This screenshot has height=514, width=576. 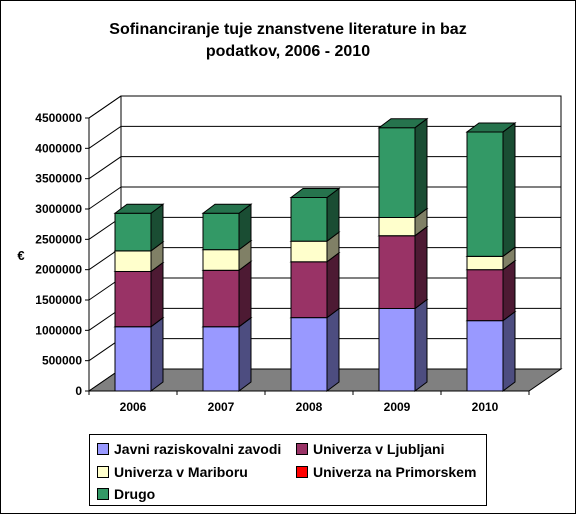 I want to click on bar-drugo-2010-front, so click(x=485, y=194).